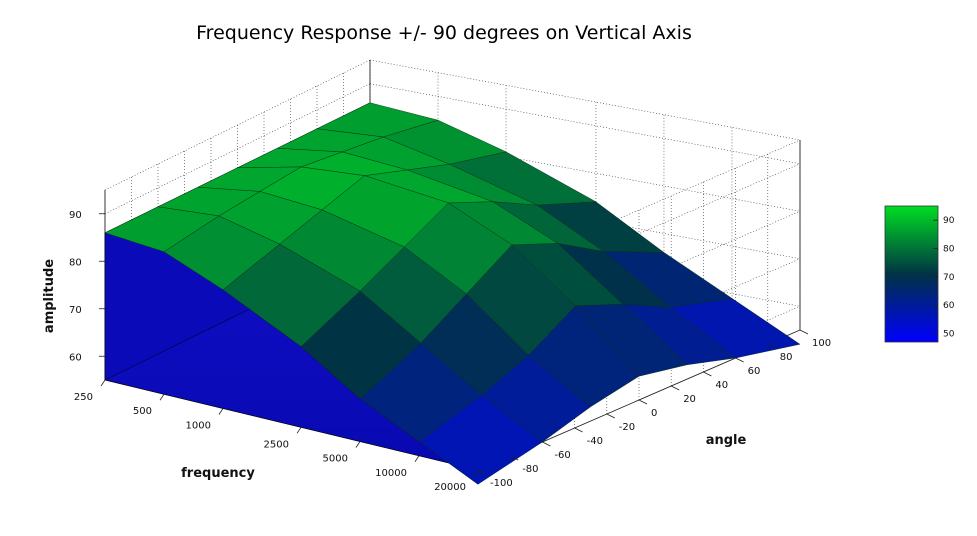 Image resolution: width=977 pixels, height=536 pixels. Describe the element at coordinates (754, 371) in the screenshot. I see `y-tick-label: 60` at that location.